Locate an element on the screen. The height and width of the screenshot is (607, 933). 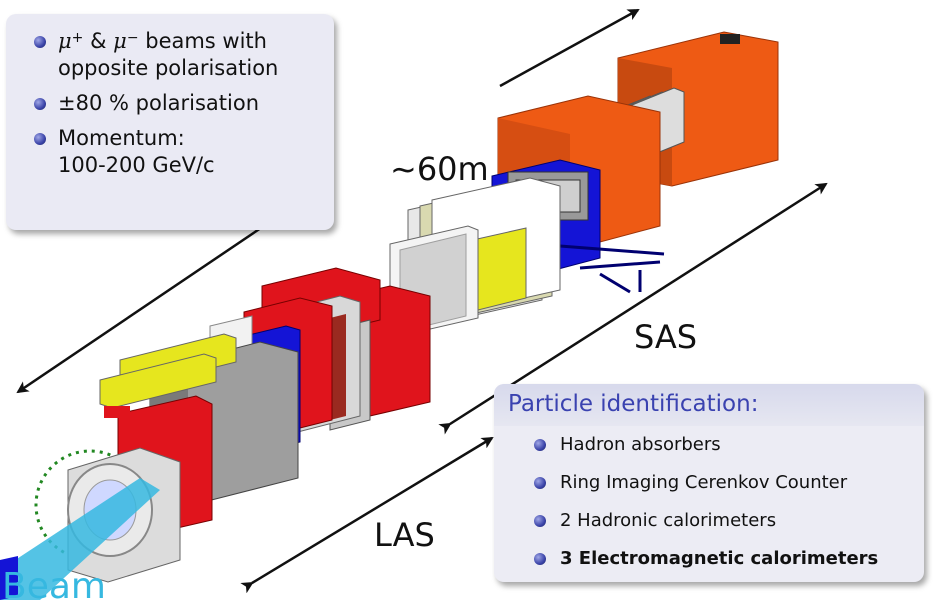
pid-item: Hadron absorbers is located at coordinates (709, 445).